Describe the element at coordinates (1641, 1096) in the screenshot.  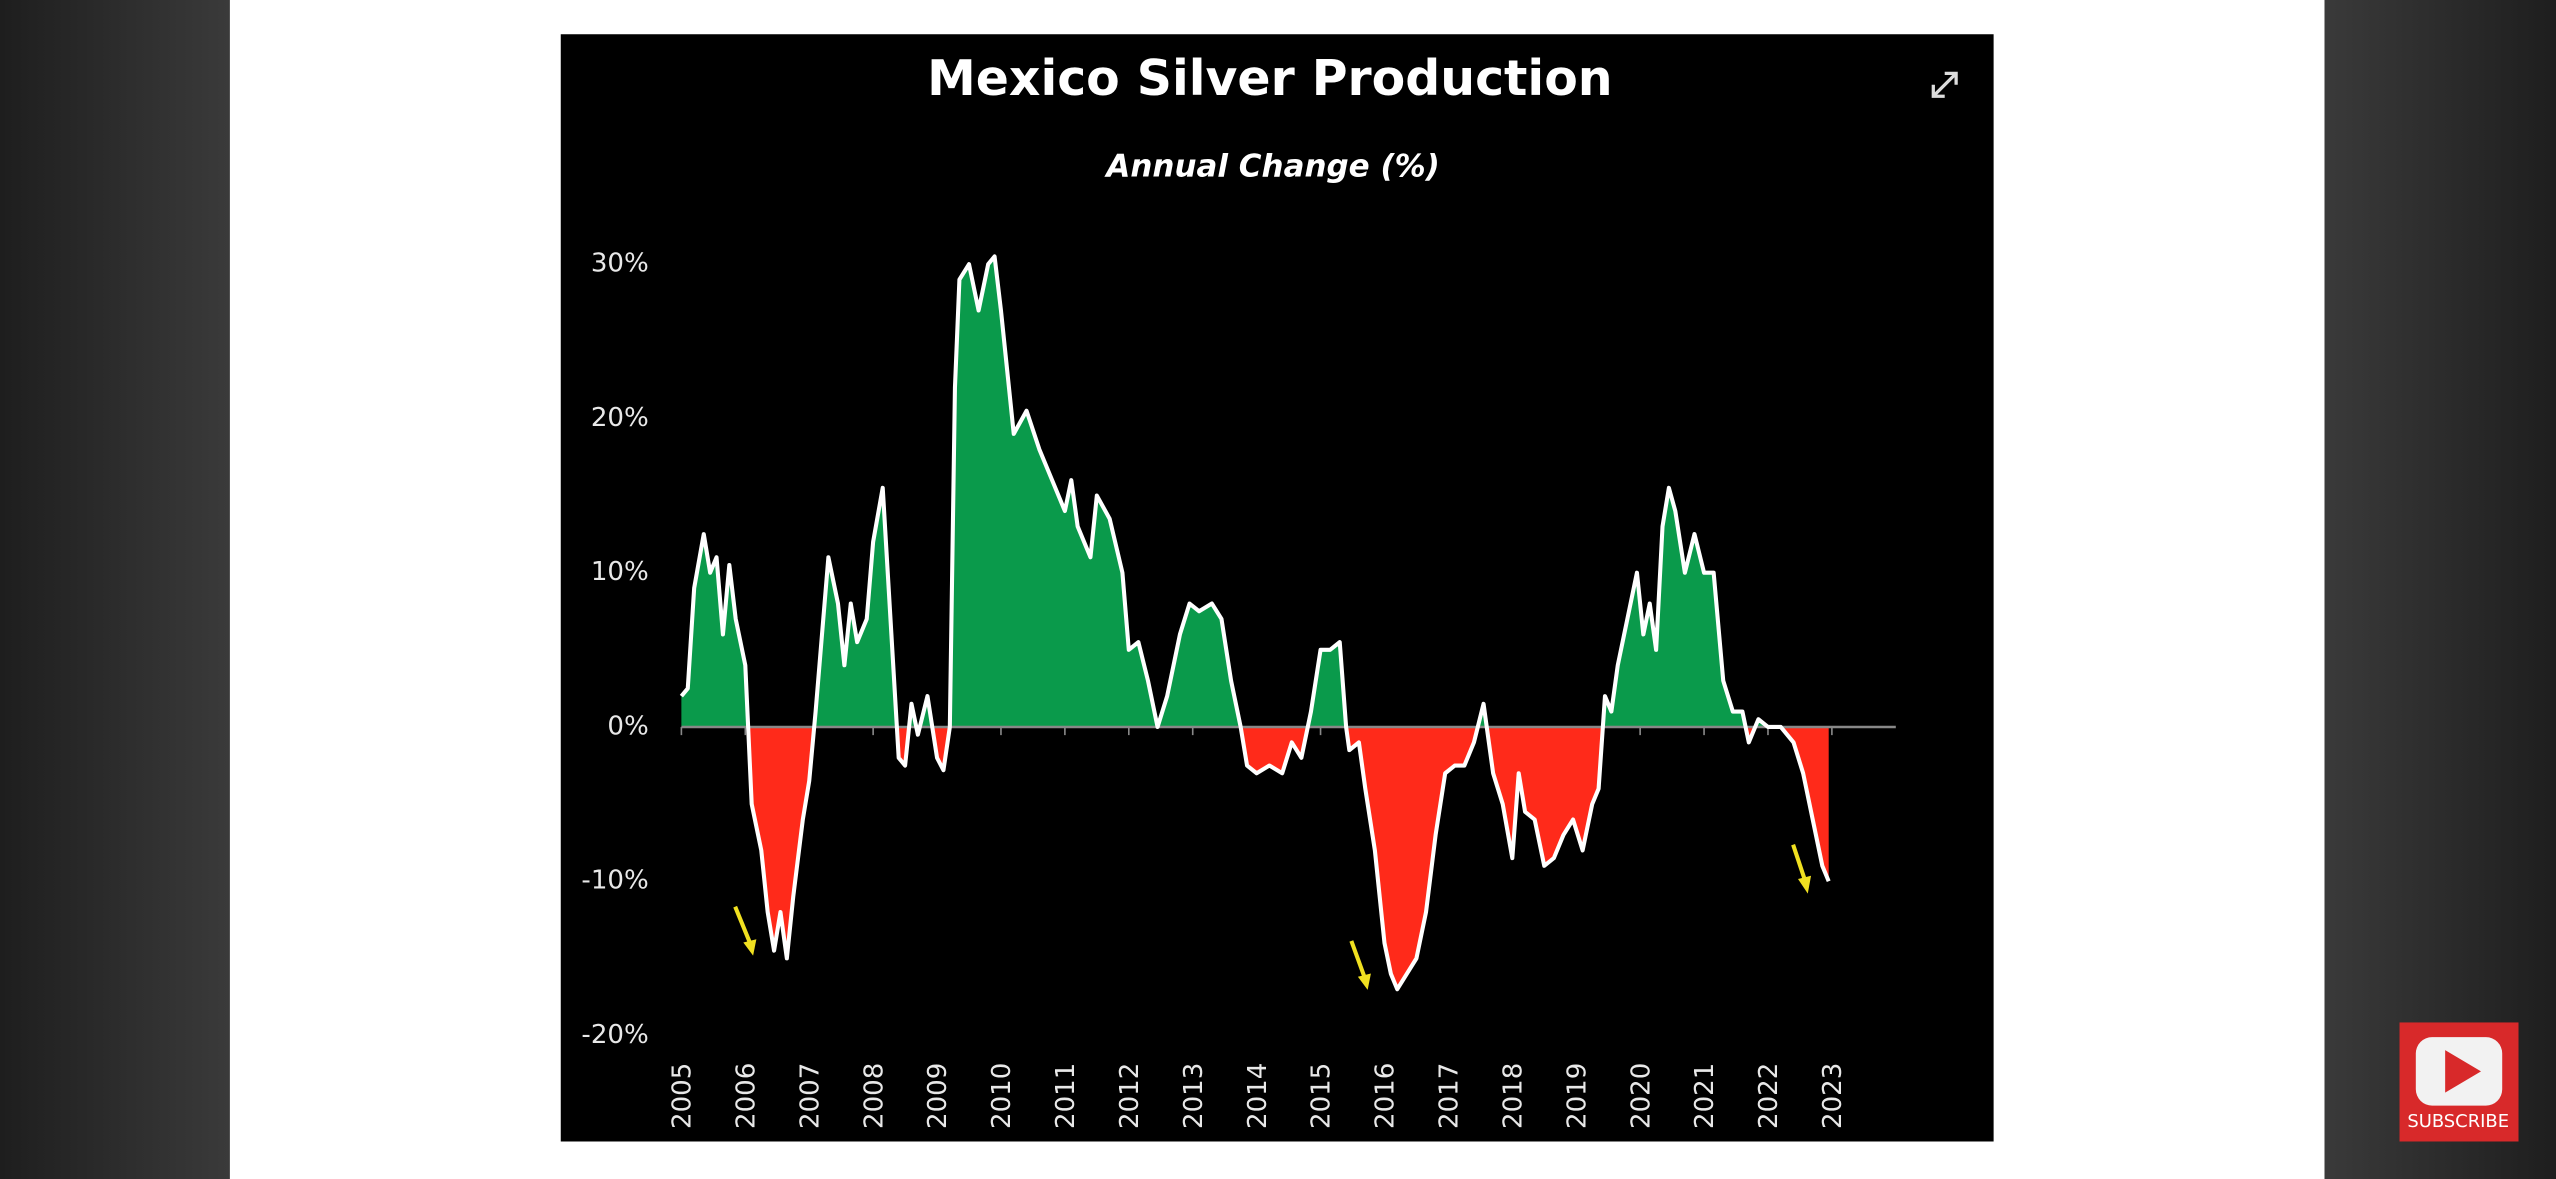
I see `x-tick-label: 2020` at that location.